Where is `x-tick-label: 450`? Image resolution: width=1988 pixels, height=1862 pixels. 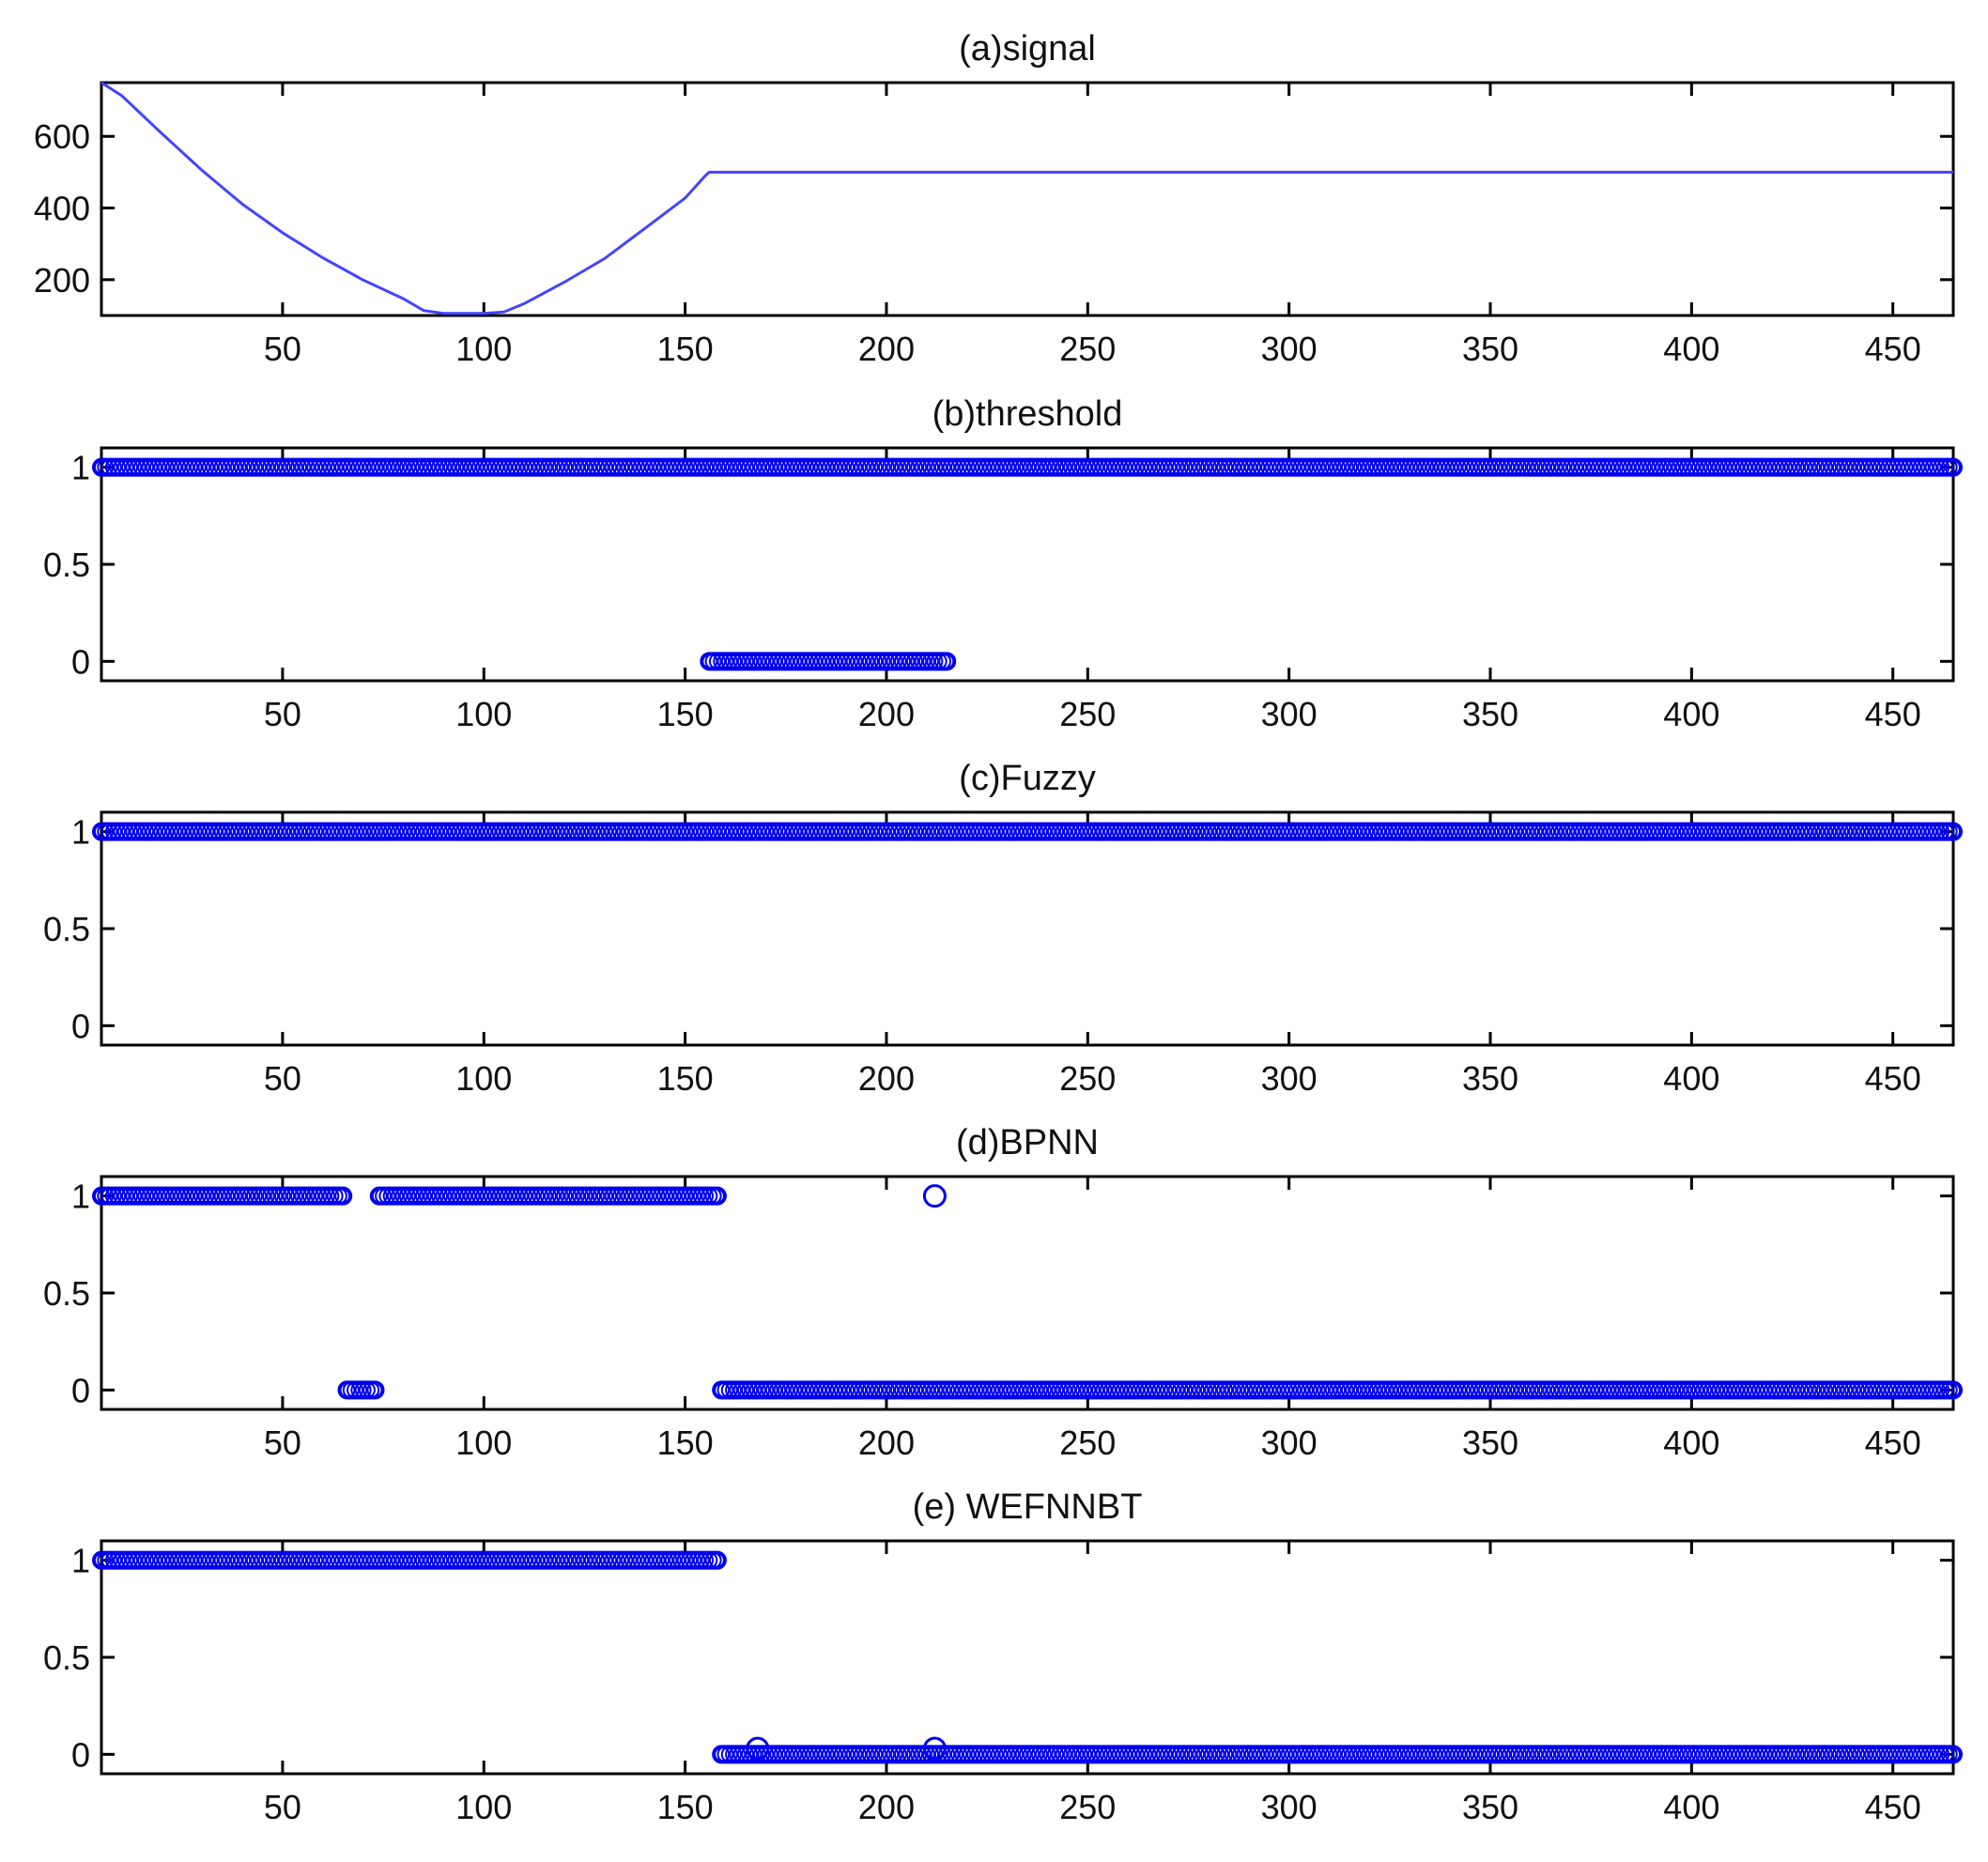
x-tick-label: 450 is located at coordinates (1893, 349).